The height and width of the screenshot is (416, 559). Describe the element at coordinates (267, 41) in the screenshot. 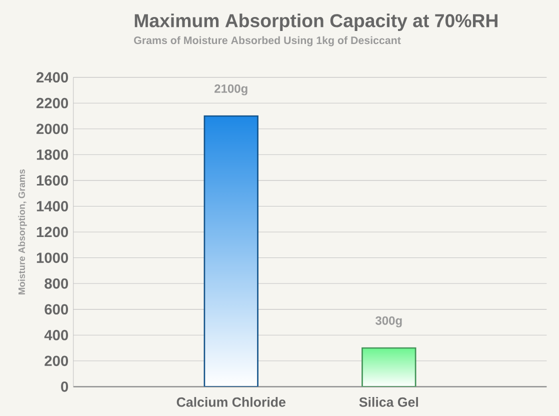

I see `chart-subtitle: Grams of Moisture Absorbed Using 1kg of Desiccant` at that location.